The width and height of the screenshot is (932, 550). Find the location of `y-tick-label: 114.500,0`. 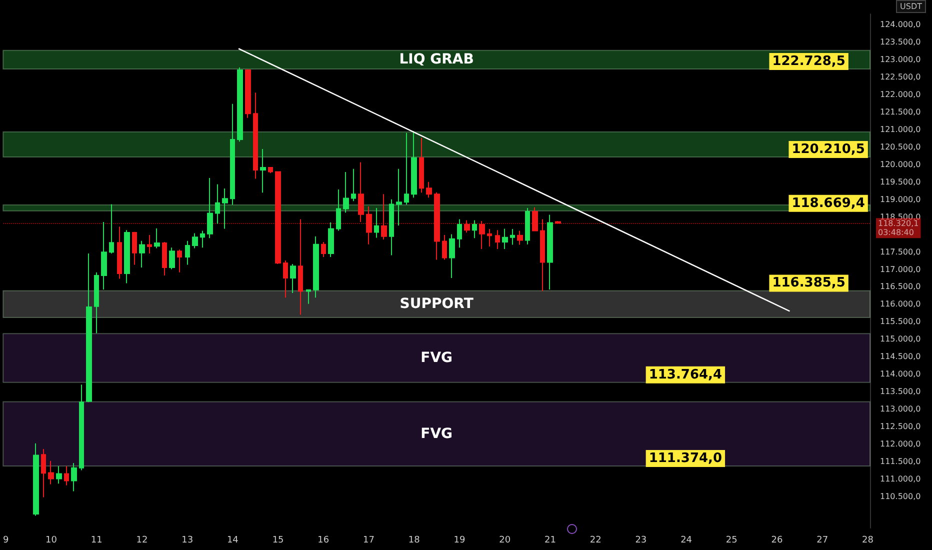

y-tick-label: 114.500,0 is located at coordinates (900, 357).